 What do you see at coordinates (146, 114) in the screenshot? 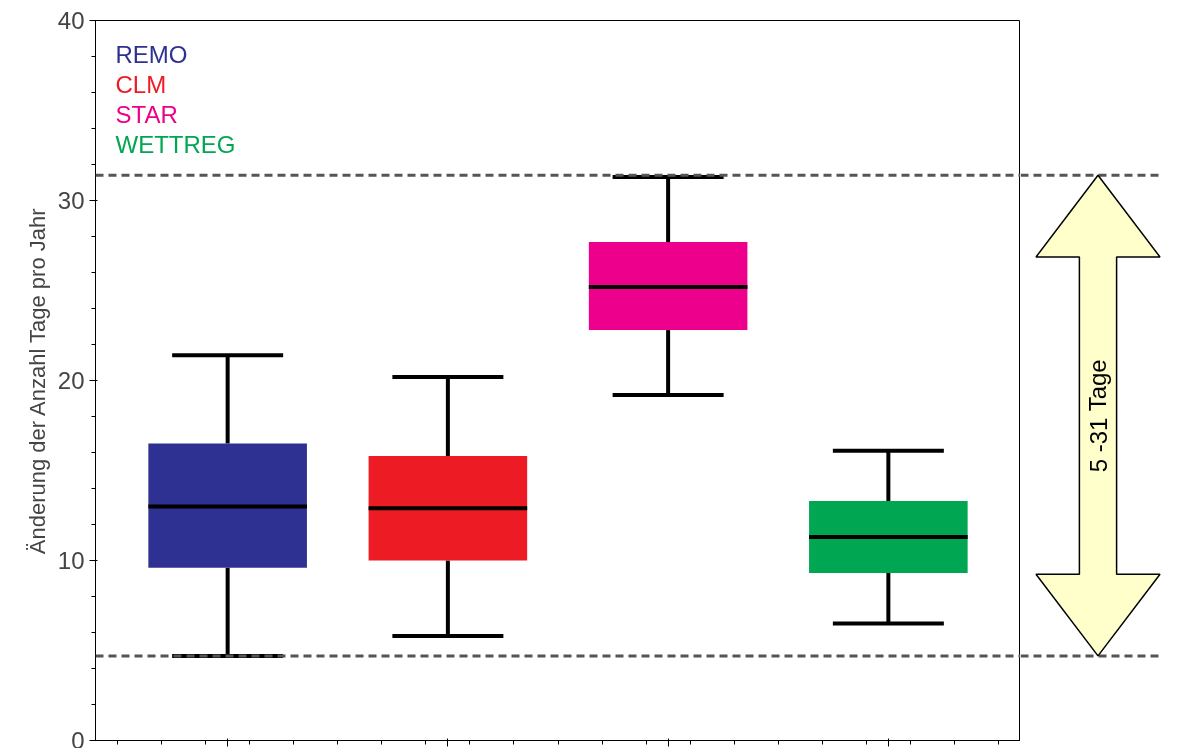
I see `text: STAR` at bounding box center [146, 114].